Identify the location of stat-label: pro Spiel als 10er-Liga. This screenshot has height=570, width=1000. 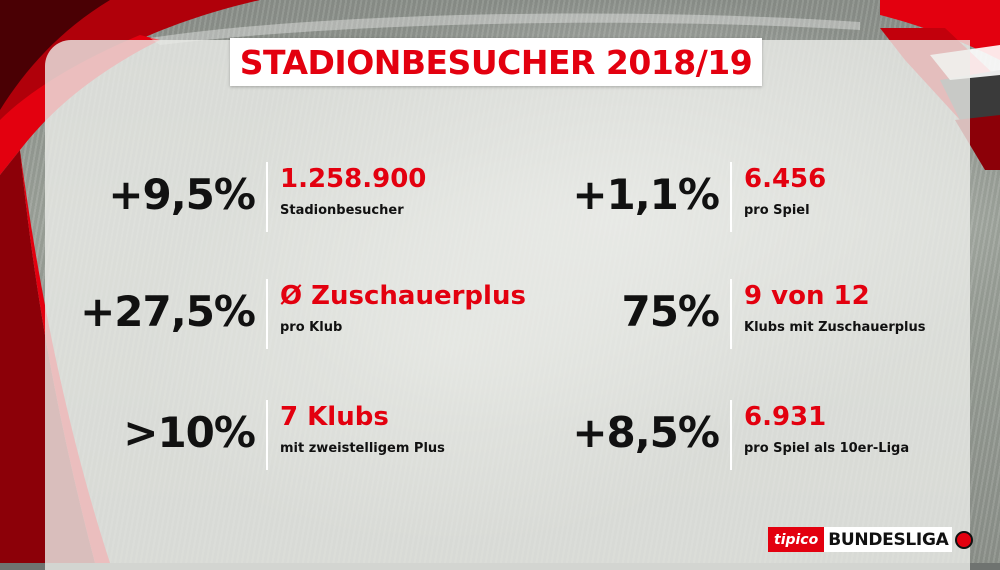
(827, 448).